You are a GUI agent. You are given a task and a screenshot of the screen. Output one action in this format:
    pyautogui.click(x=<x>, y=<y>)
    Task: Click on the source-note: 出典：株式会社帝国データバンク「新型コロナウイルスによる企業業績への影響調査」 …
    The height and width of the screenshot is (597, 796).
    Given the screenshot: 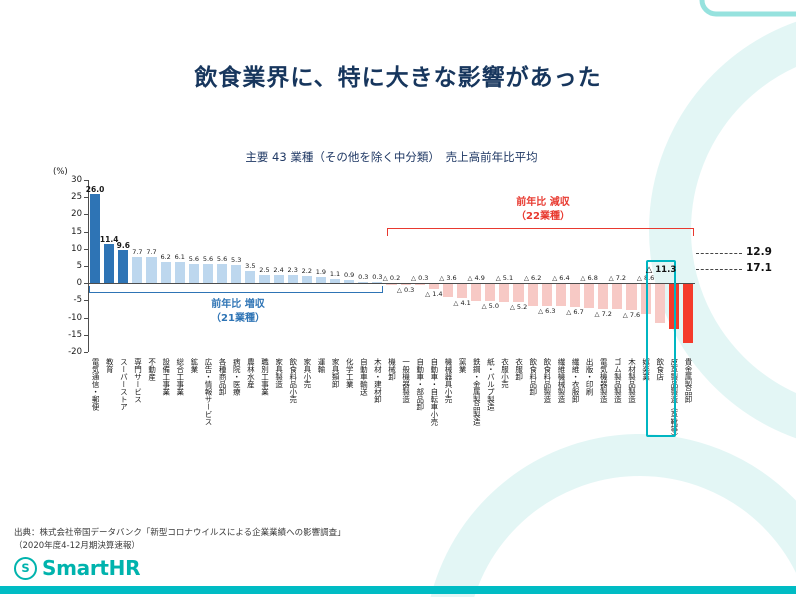 What is the action you would take?
    pyautogui.click(x=180, y=540)
    